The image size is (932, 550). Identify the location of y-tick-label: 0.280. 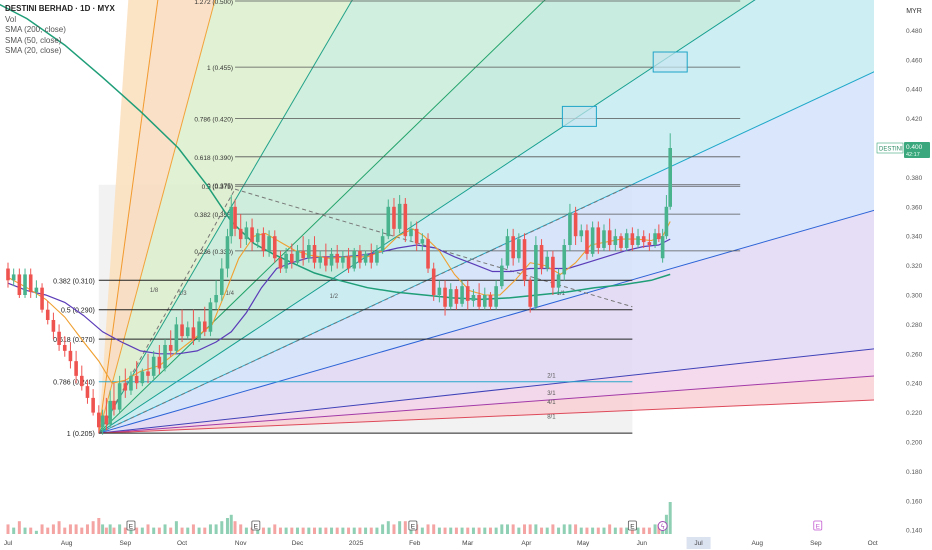
(914, 325).